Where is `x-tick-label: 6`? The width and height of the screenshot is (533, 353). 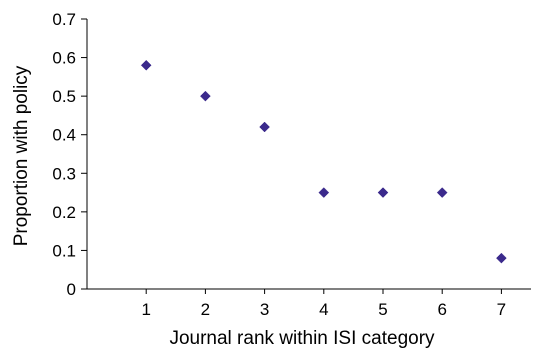 x-tick-label: 6 is located at coordinates (441, 309).